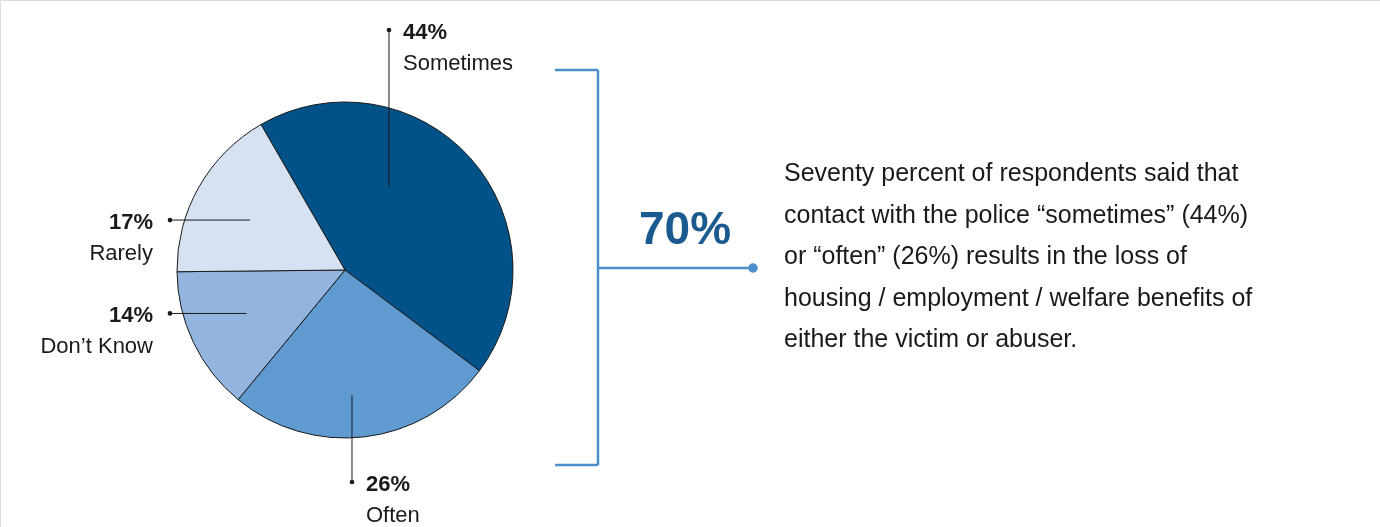 The image size is (1380, 527). What do you see at coordinates (425, 31) in the screenshot?
I see `data-label: 44%` at bounding box center [425, 31].